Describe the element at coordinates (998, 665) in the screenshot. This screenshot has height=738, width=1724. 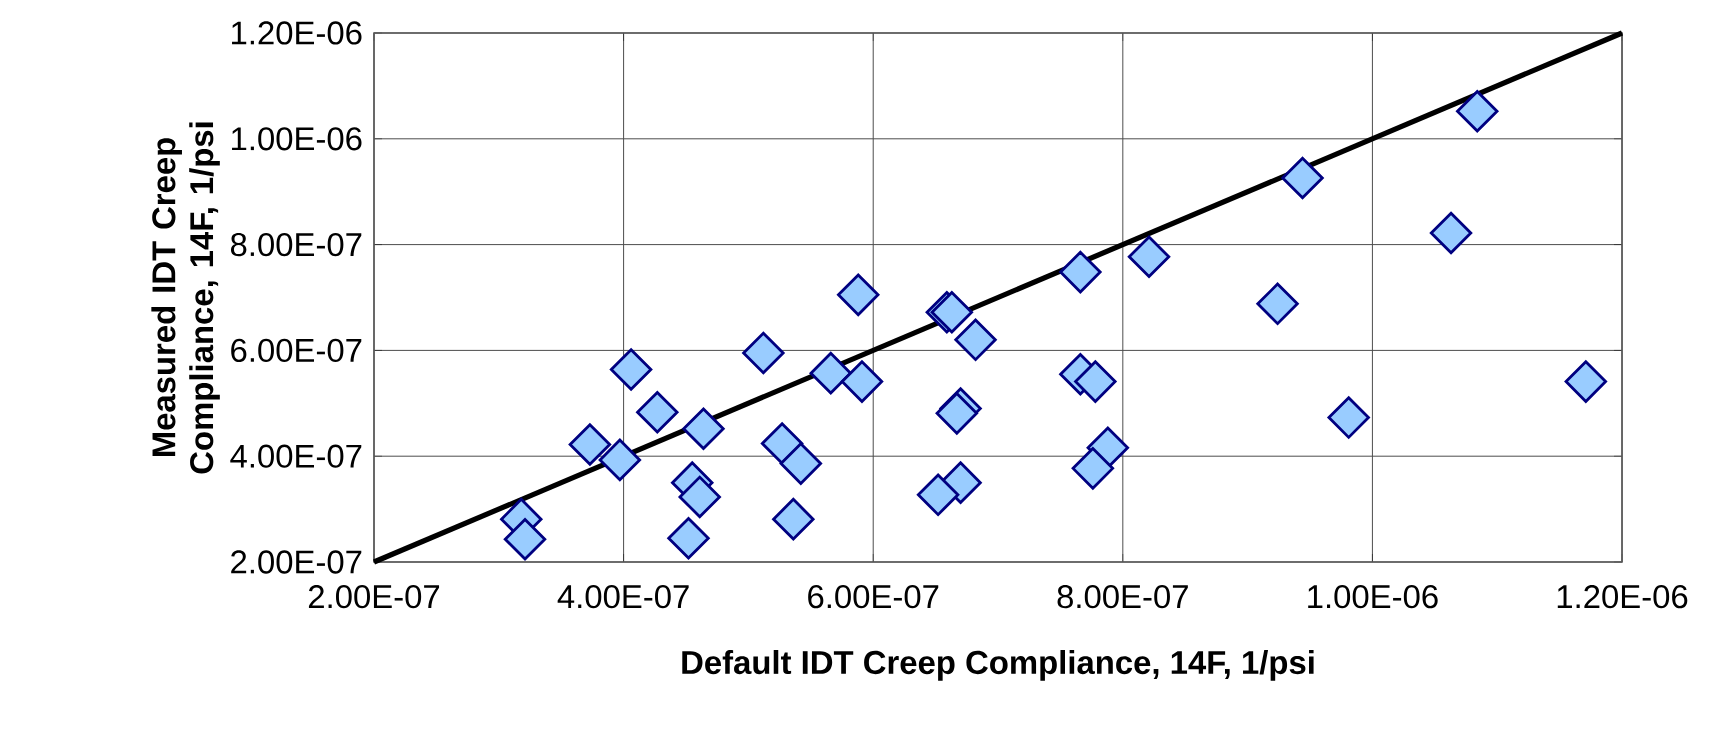
I see `x-axis-title: Default IDT Creep Compliance, 14F, 1/psi` at that location.